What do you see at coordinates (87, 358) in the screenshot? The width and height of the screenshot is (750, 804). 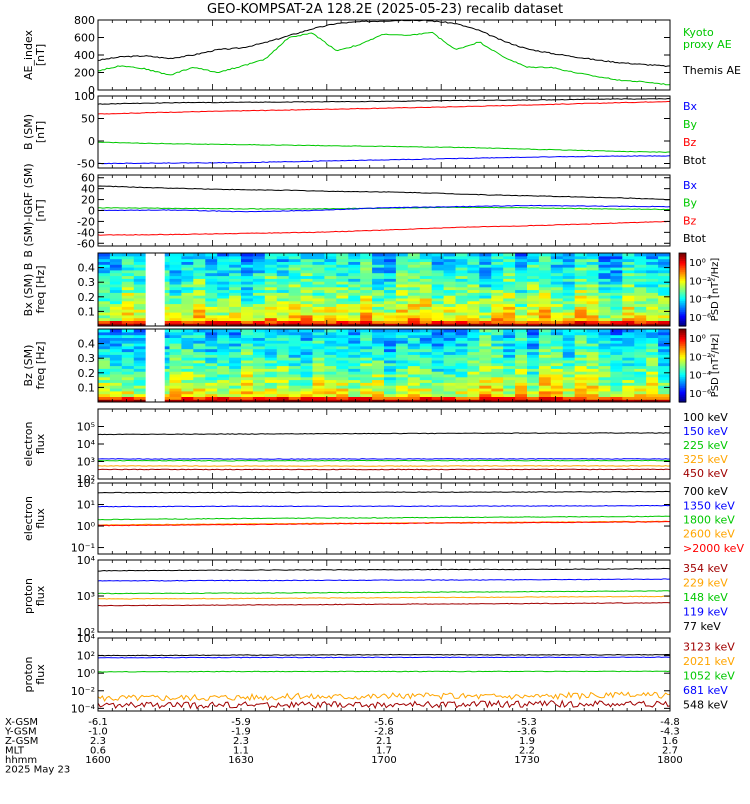 I see `y-tick-label: 0.3` at bounding box center [87, 358].